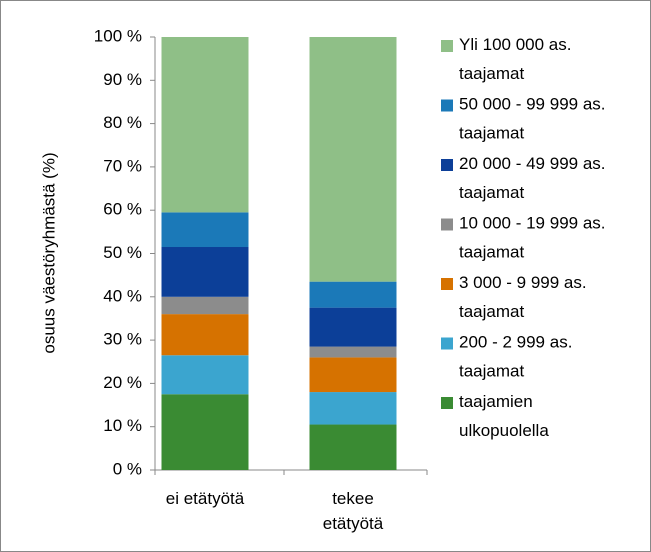 The width and height of the screenshot is (651, 552). Describe the element at coordinates (532, 178) in the screenshot. I see `legend-label: 20 000 - 49 999 as. taajamat` at that location.